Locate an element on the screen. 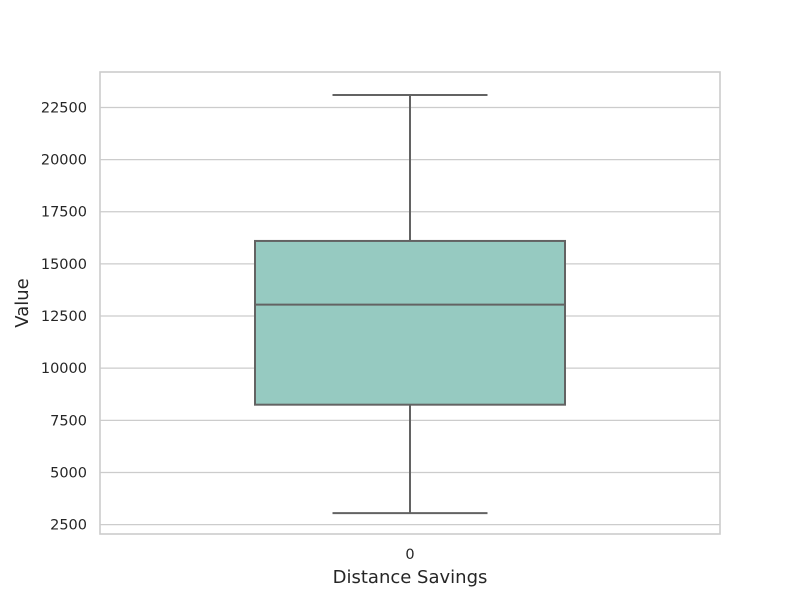 The width and height of the screenshot is (800, 605). y-tick-label: 15000 is located at coordinates (64, 265).